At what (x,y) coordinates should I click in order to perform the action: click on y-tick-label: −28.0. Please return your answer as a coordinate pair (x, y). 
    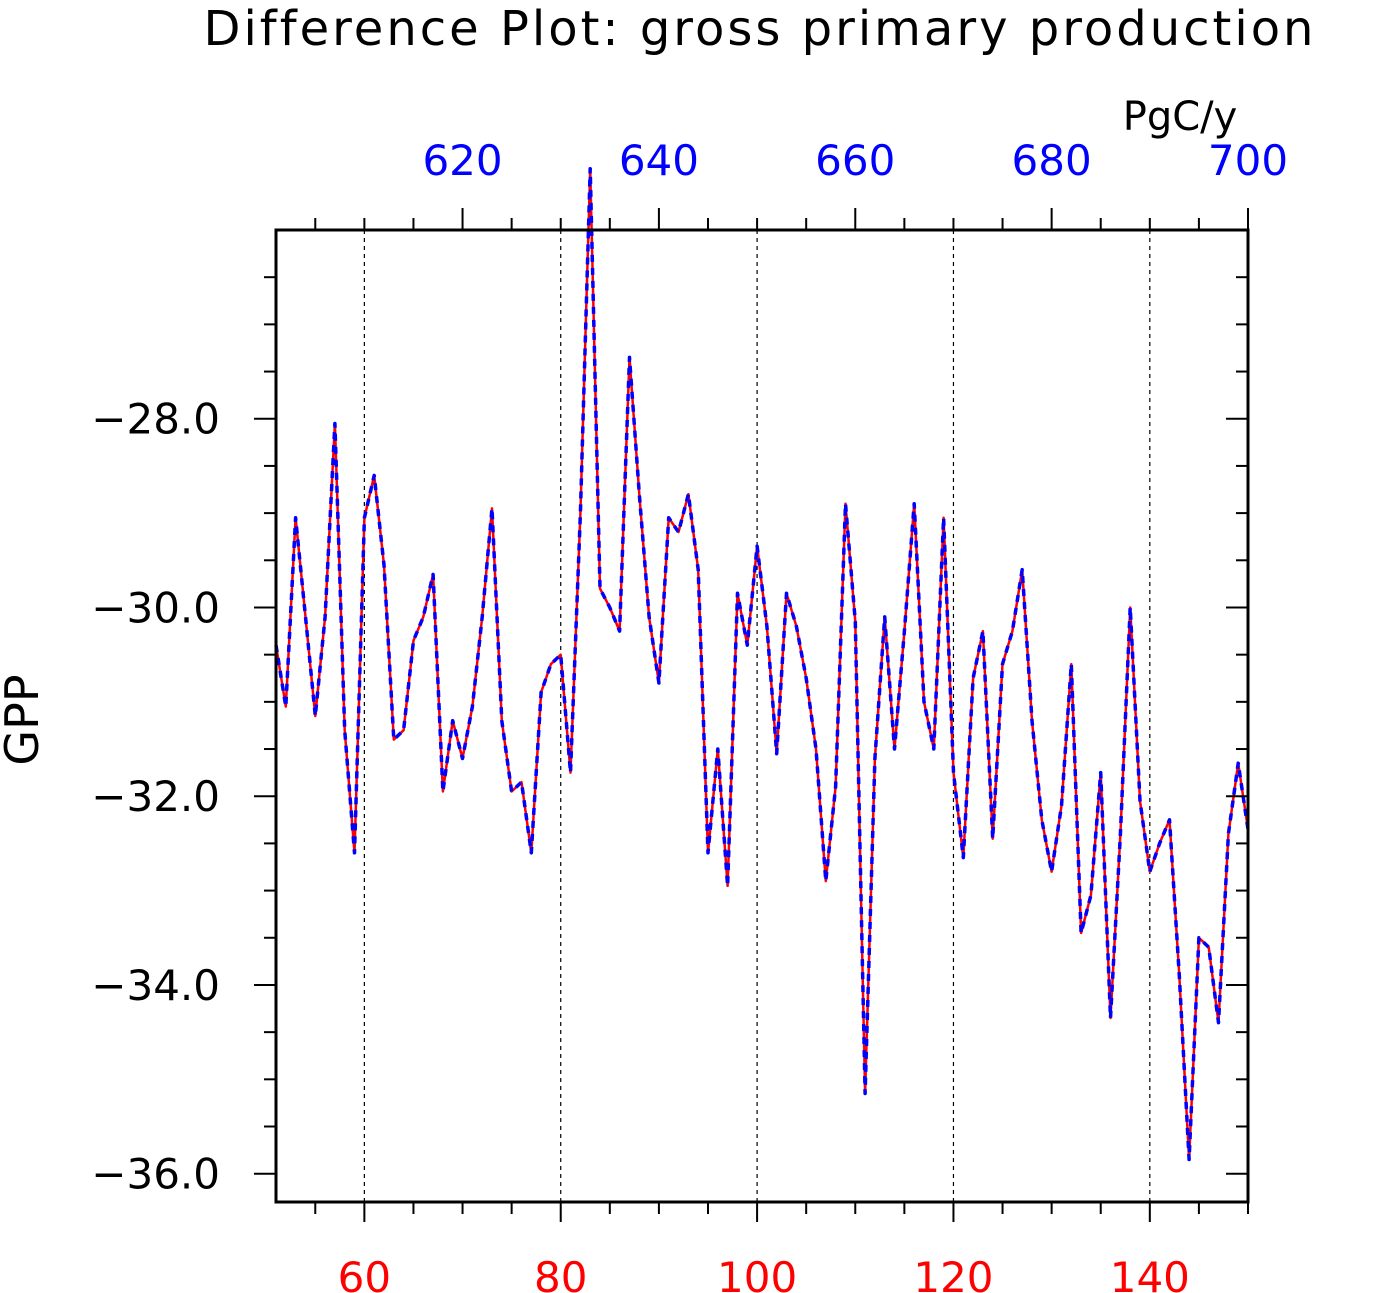
    Looking at the image, I should click on (155, 419).